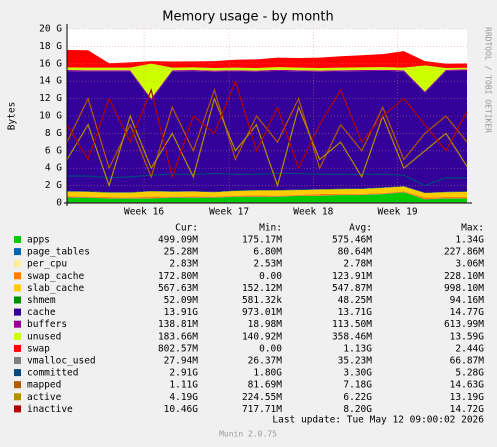 This screenshot has width=497, height=447. Describe the element at coordinates (61, 361) in the screenshot. I see `legend-label: vmalloc_used` at that location.